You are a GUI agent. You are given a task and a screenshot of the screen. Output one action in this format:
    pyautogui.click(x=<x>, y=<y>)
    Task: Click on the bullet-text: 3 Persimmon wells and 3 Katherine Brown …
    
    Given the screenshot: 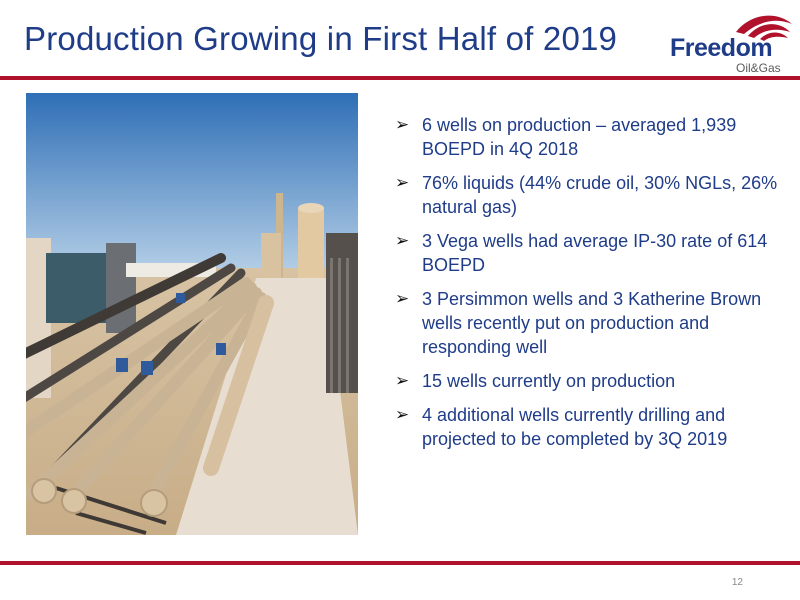 What is the action you would take?
    pyautogui.click(x=592, y=323)
    